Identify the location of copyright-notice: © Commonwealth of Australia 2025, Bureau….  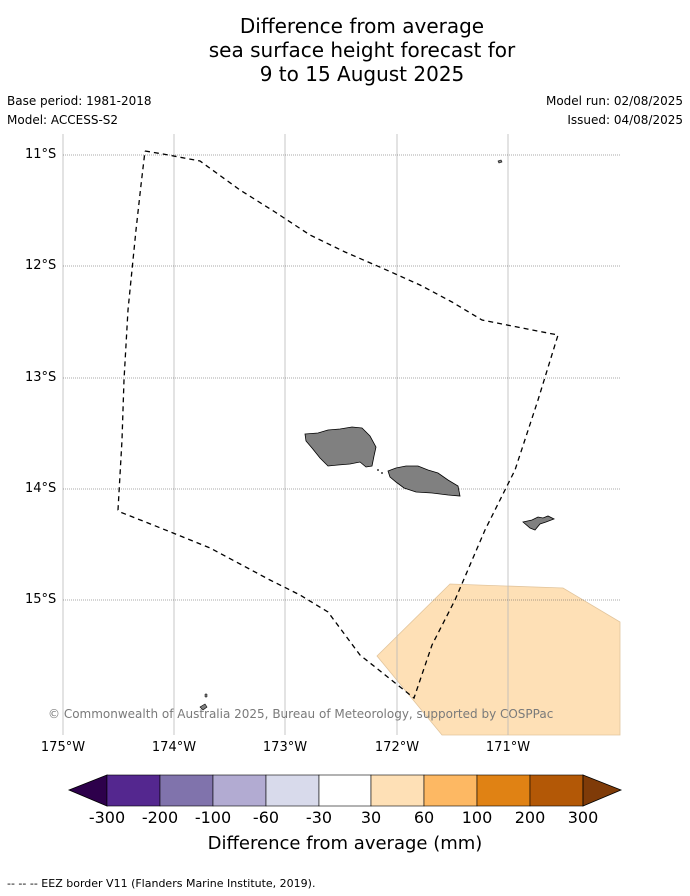
(301, 714).